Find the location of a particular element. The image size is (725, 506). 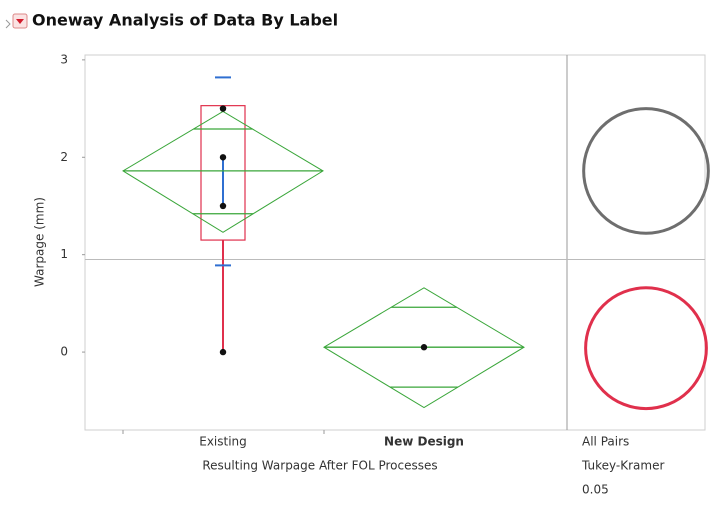

y-axis-label: Warpage (mm) is located at coordinates (40, 242).